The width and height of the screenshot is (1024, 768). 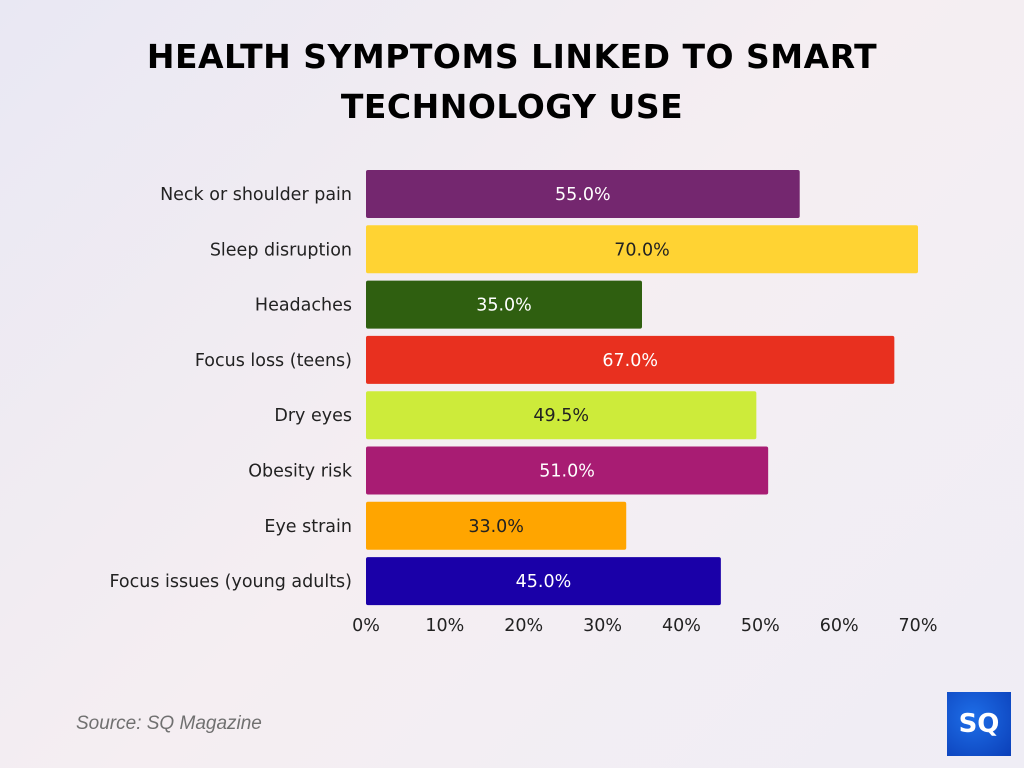 I want to click on data-label: 45.0%, so click(x=544, y=582).